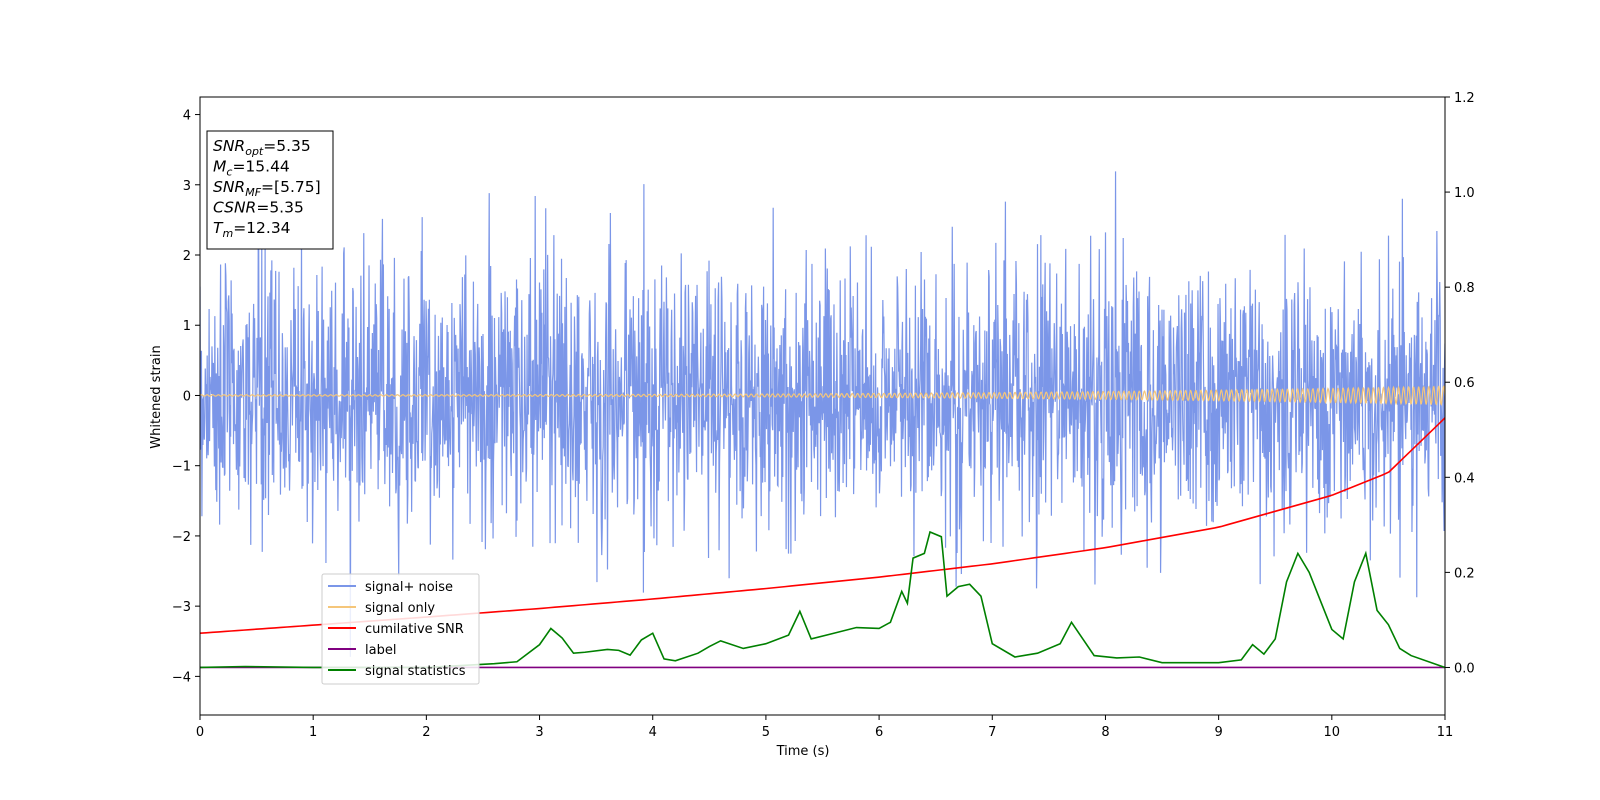 The width and height of the screenshot is (1600, 800). What do you see at coordinates (187, 396) in the screenshot?
I see `y-tick-label: 0` at bounding box center [187, 396].